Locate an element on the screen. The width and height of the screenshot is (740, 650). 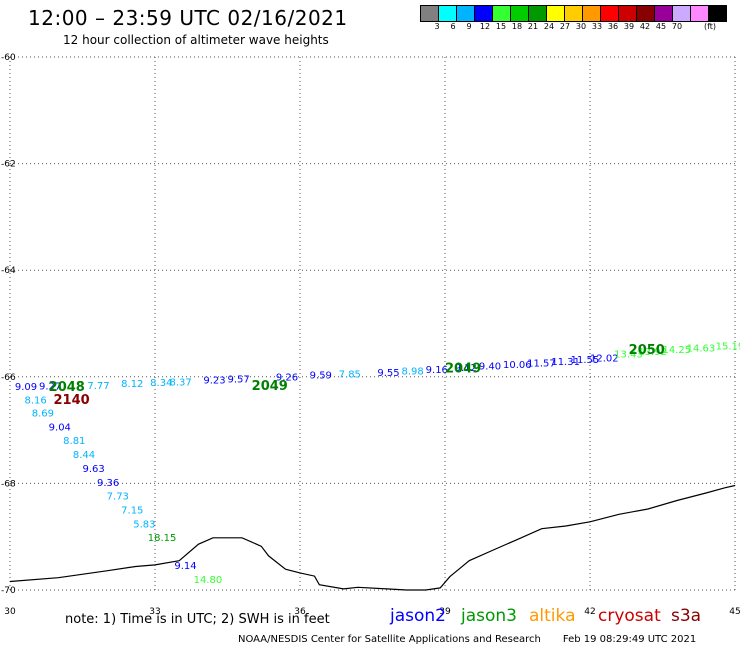
wave-height-label: 9.40 is located at coordinates (490, 367).